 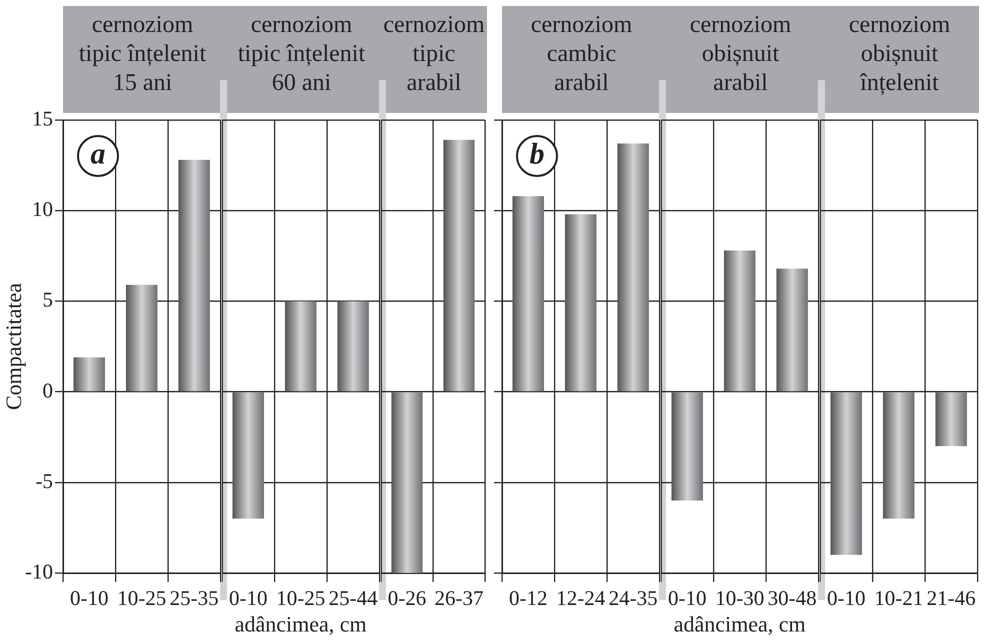 What do you see at coordinates (459, 598) in the screenshot?
I see `x-tick-label: 26-37` at bounding box center [459, 598].